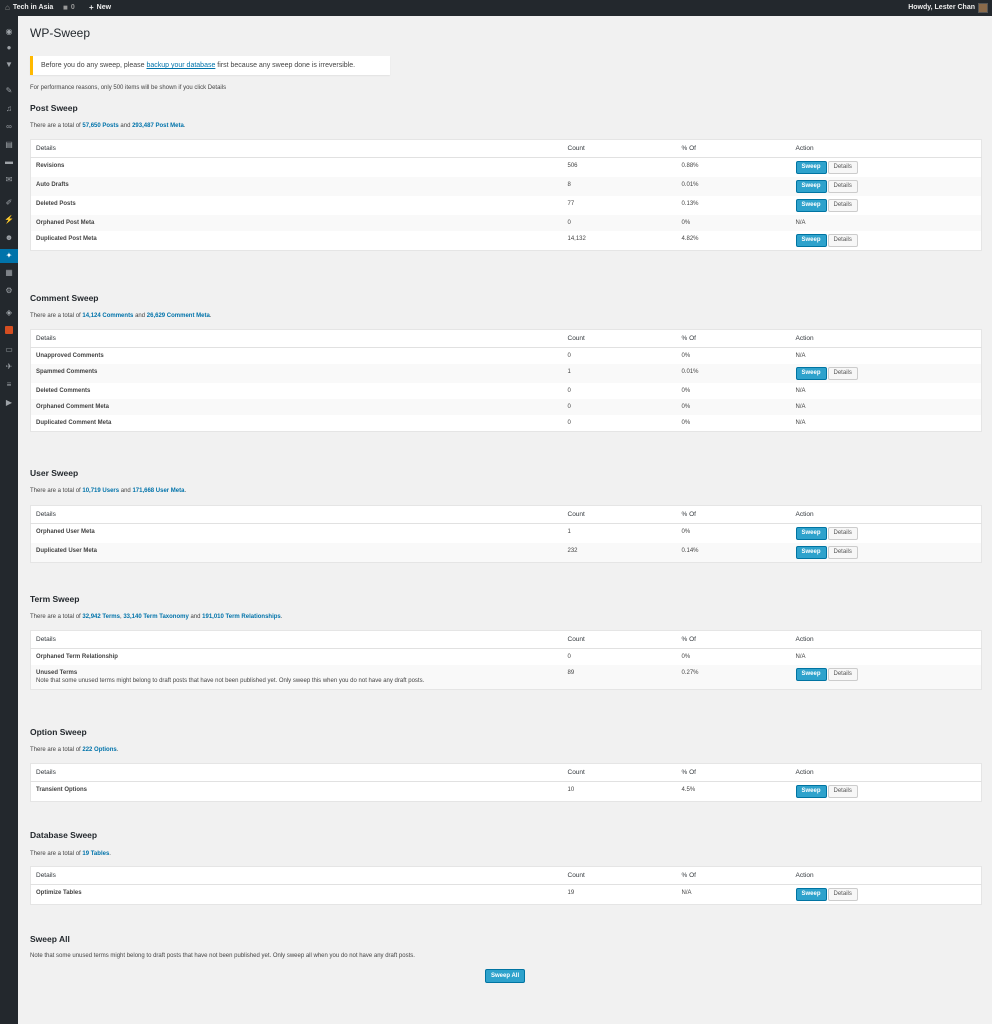  What do you see at coordinates (297, 205) in the screenshot?
I see `row-name-cell: Deleted Posts` at bounding box center [297, 205].